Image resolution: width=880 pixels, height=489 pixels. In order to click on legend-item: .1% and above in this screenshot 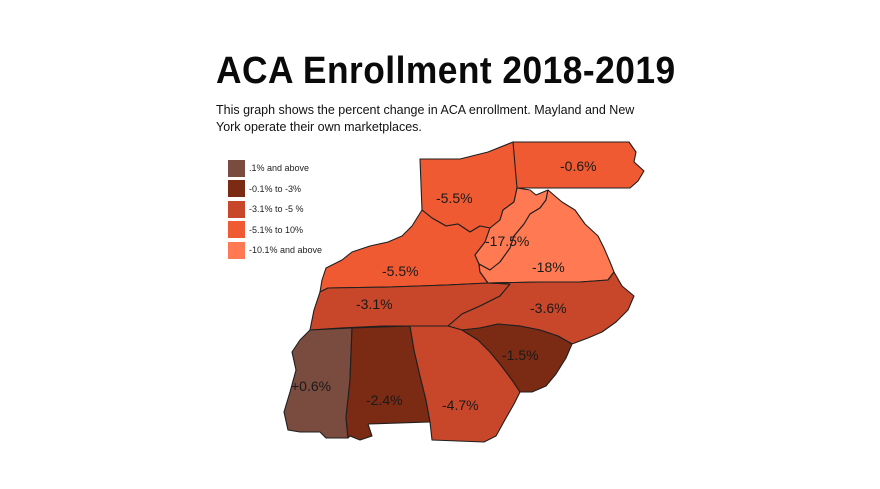, I will do `click(275, 168)`.